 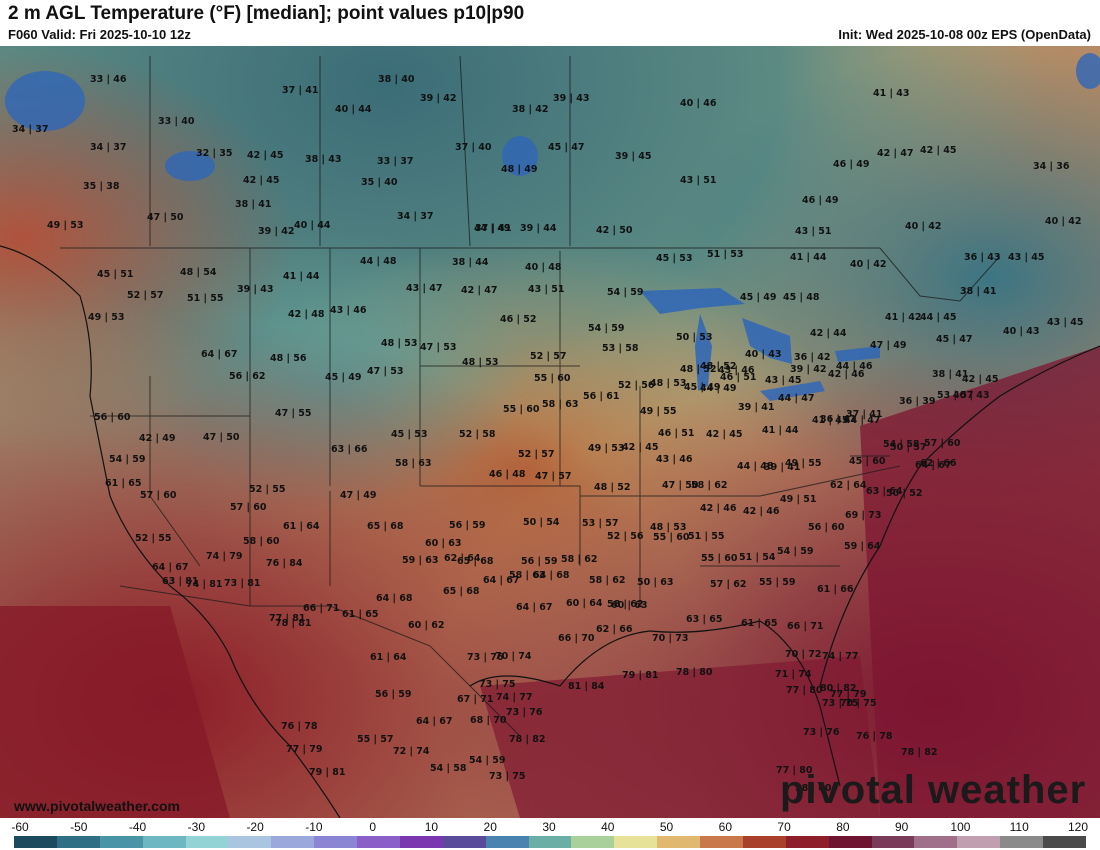 What do you see at coordinates (475, 699) in the screenshot?
I see `point-value-label: 67 | 71` at bounding box center [475, 699].